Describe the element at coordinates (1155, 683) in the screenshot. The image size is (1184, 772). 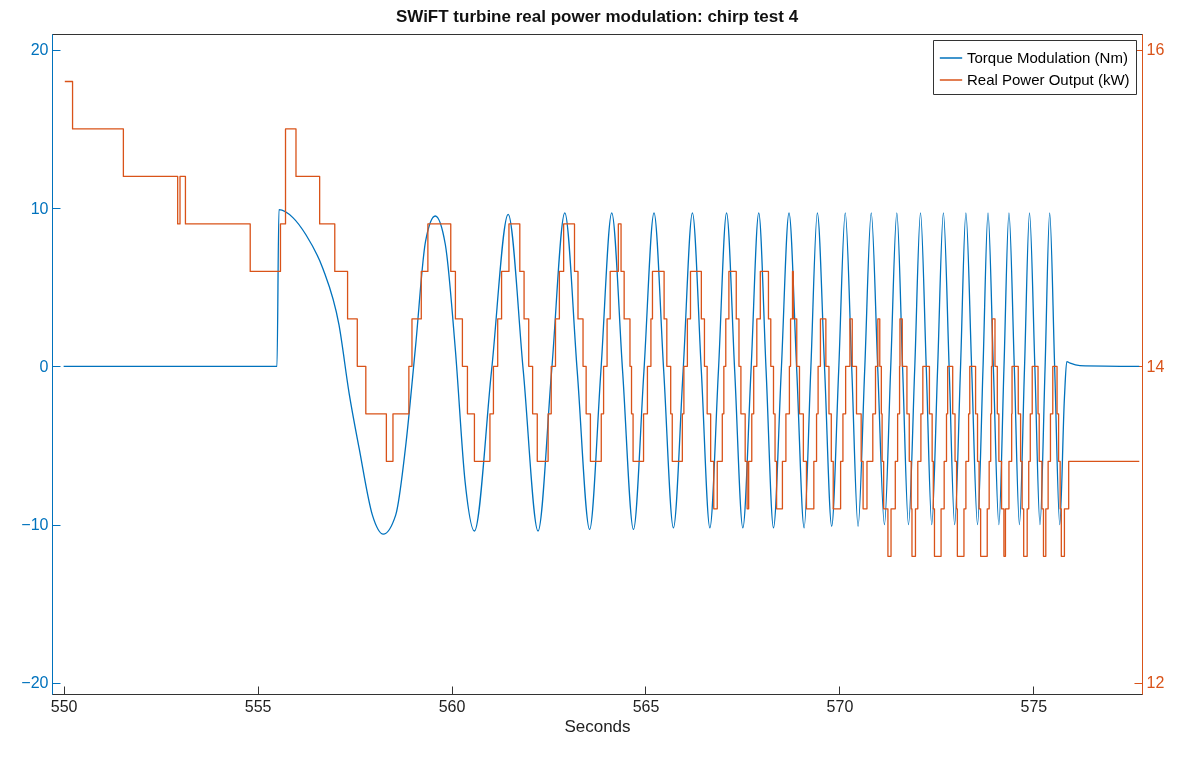
I see `y2-tick-label: 12` at that location.